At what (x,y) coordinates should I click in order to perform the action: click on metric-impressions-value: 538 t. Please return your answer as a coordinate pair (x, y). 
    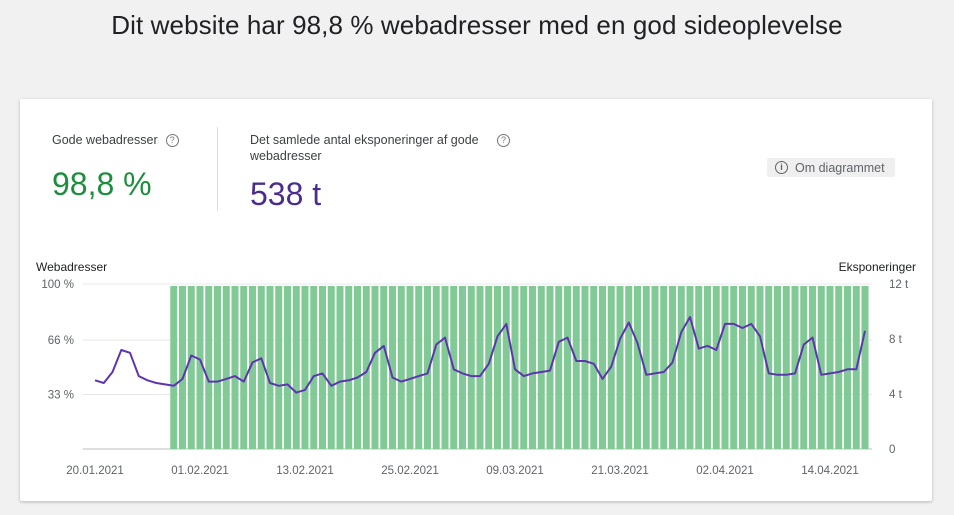
    Looking at the image, I should click on (286, 194).